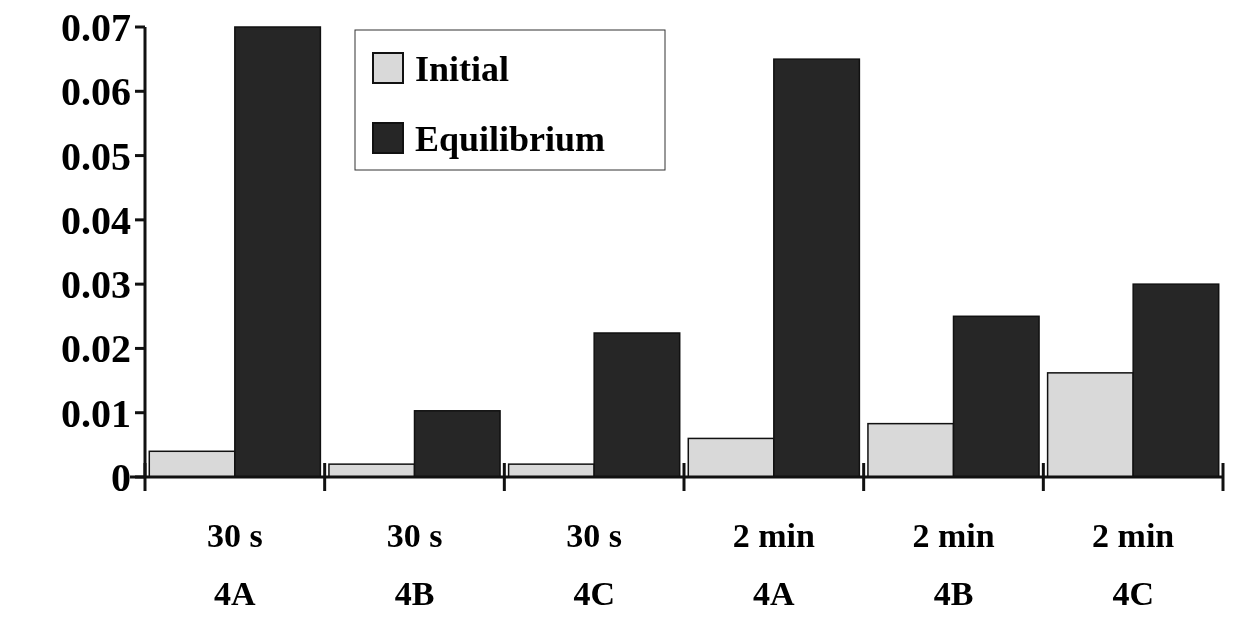 The height and width of the screenshot is (633, 1243). Describe the element at coordinates (510, 138) in the screenshot. I see `legend-label: Equilibrium` at that location.